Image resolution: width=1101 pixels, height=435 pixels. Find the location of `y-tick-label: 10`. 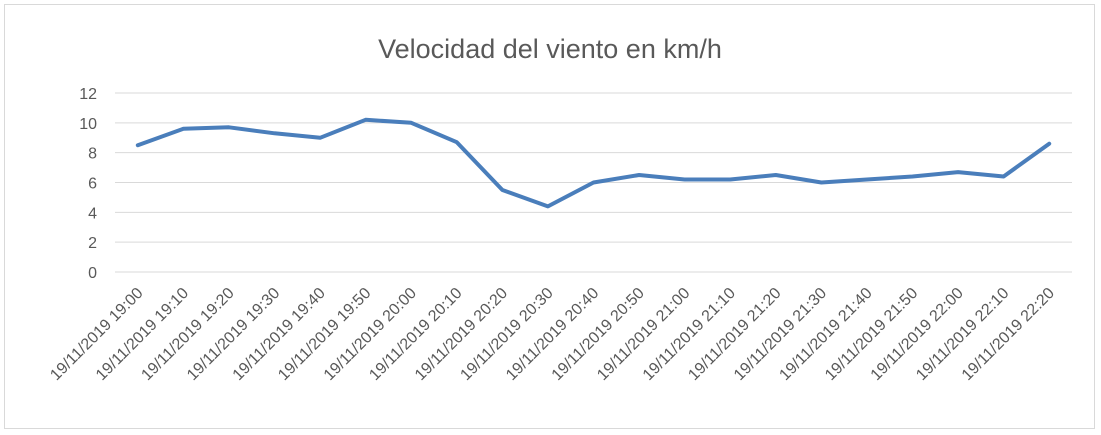

y-tick-label: 10 is located at coordinates (88, 124).